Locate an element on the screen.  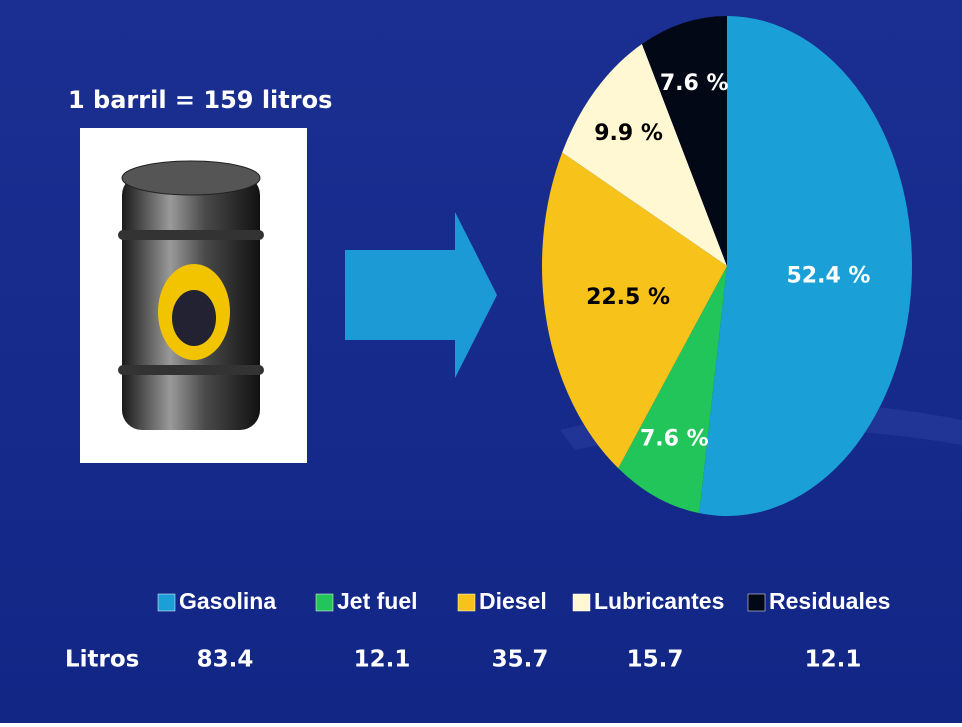
data-label: 22.5 % is located at coordinates (628, 297).